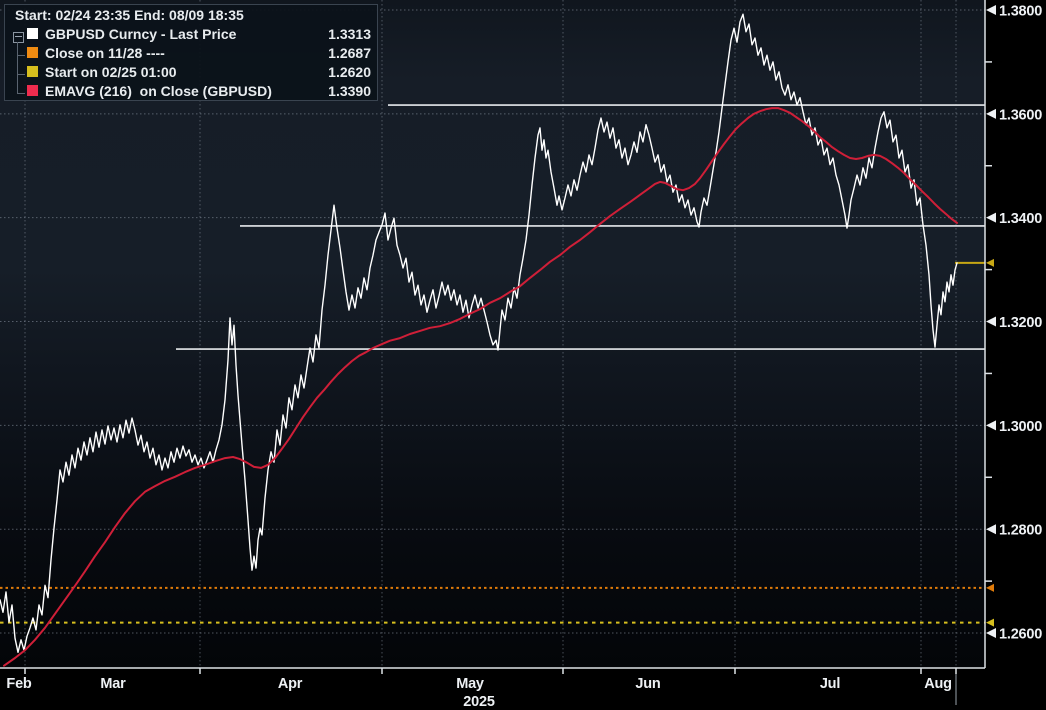  I want to click on legend-series-name: Close on 11/28 ----, so click(105, 52).